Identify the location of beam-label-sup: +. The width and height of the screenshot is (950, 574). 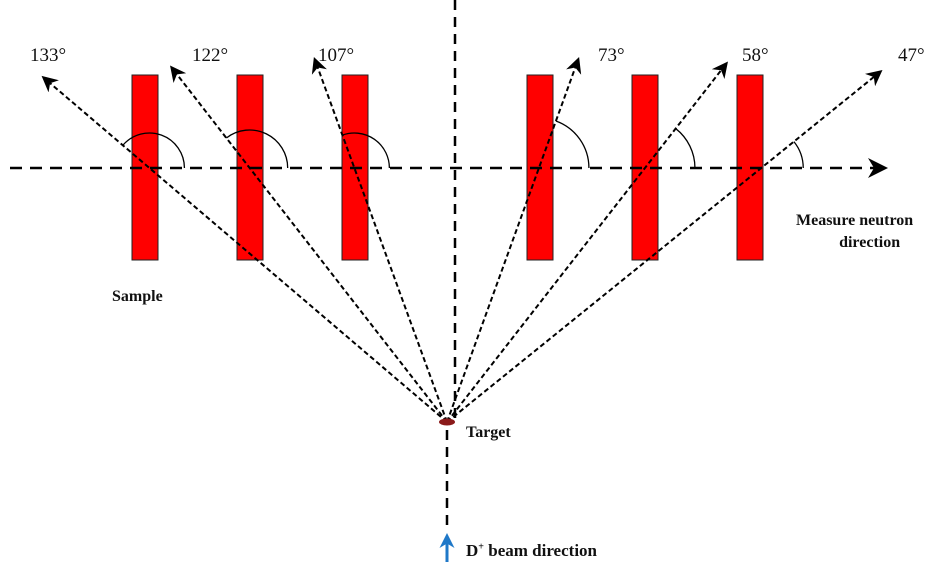
(481, 547).